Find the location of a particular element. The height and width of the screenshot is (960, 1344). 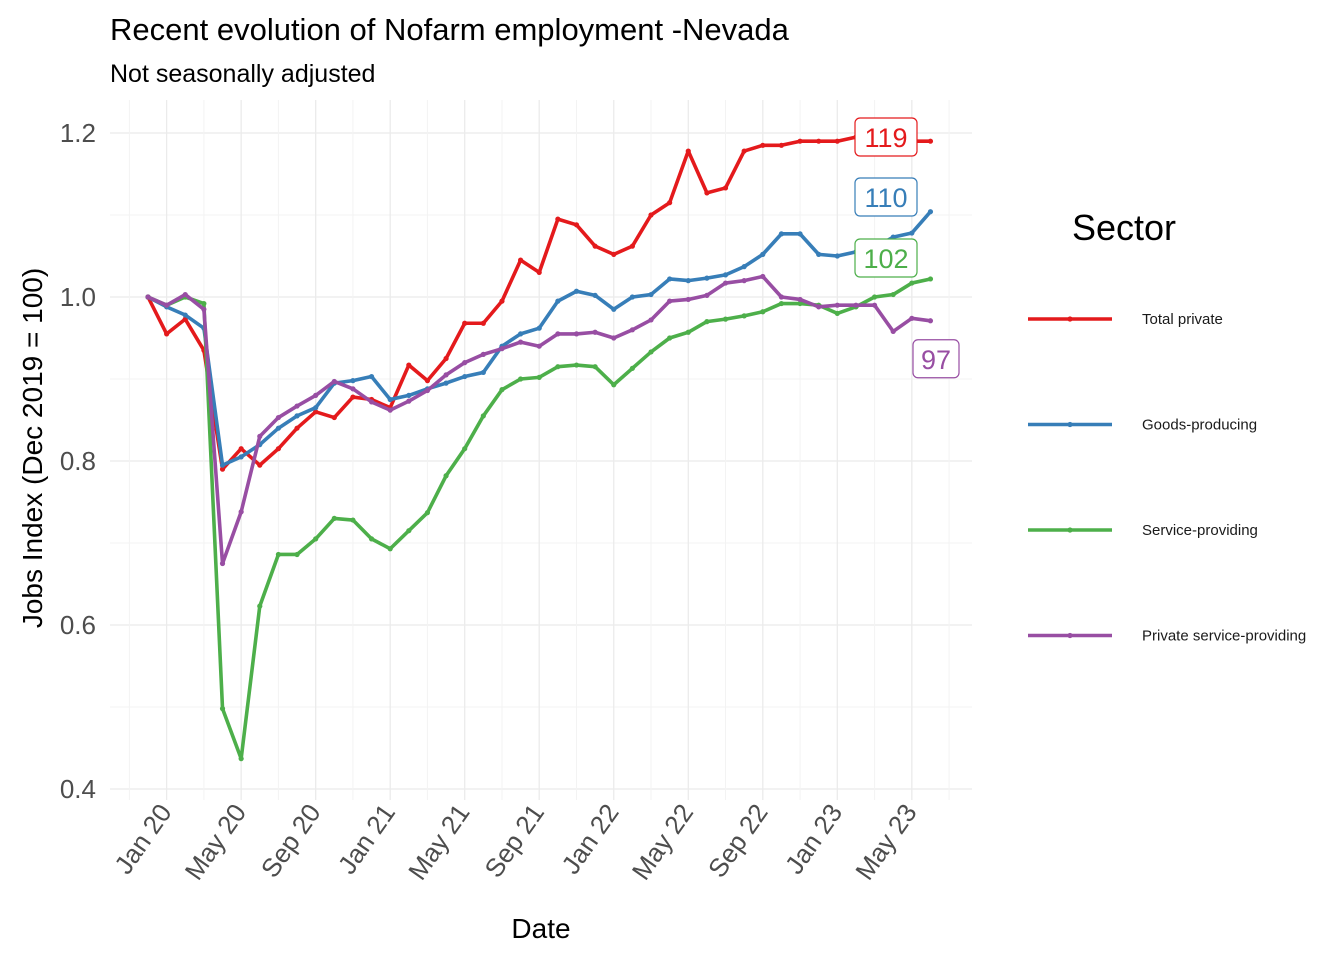

legend-label: Total private is located at coordinates (1182, 319).